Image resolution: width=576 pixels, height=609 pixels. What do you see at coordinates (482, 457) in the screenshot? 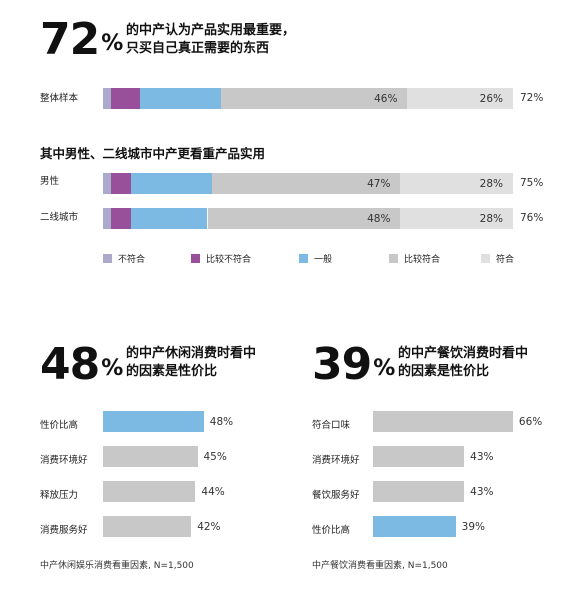
I see `right-value-label-1: 43%` at bounding box center [482, 457].